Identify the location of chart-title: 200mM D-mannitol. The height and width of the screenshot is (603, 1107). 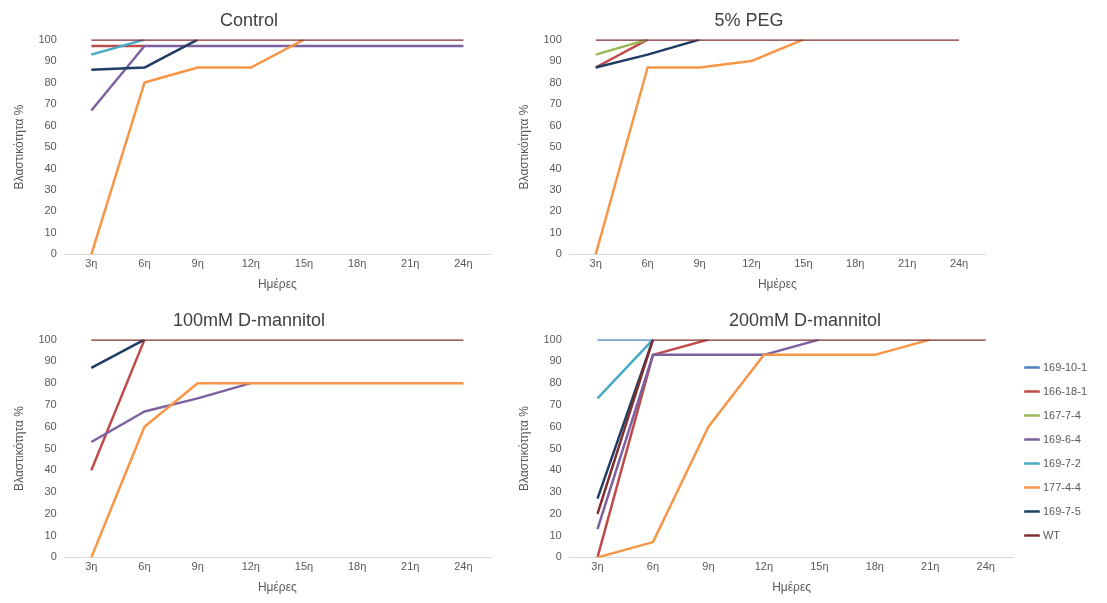
(805, 319).